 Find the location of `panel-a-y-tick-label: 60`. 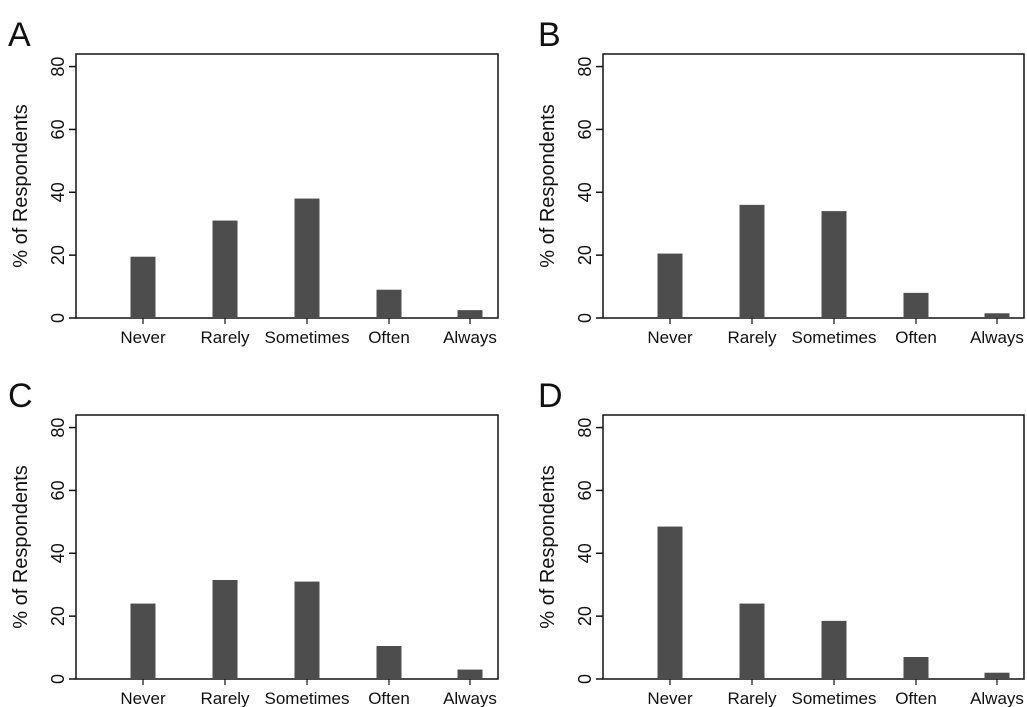

panel-a-y-tick-label: 60 is located at coordinates (58, 129).